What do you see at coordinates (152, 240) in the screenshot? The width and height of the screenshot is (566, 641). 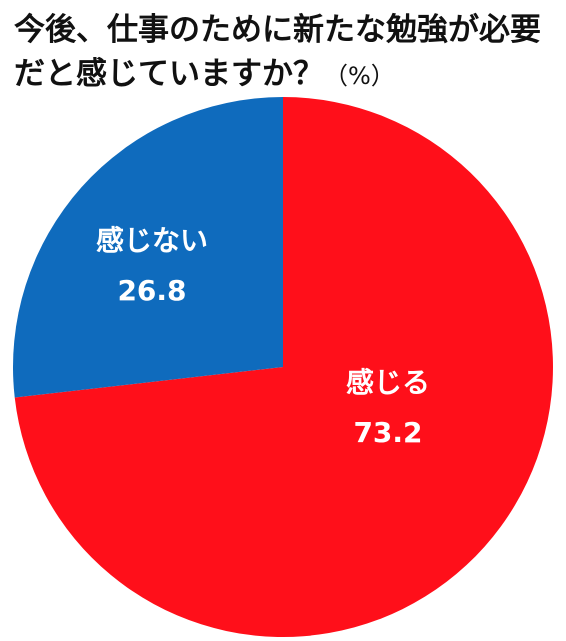 I see `slice-label-kanjinai: 感じない` at bounding box center [152, 240].